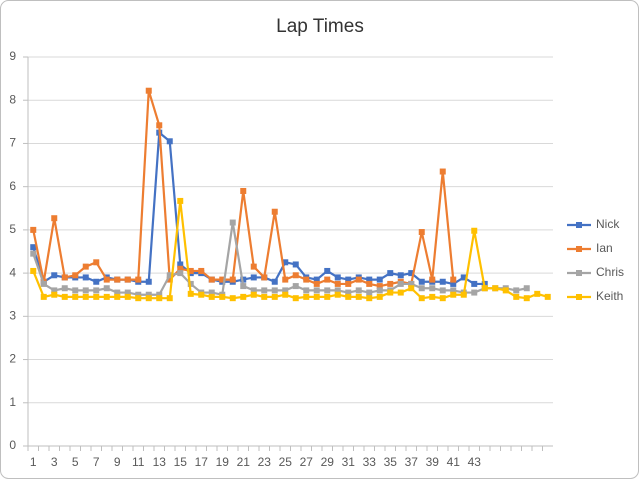  I want to click on x-tick-label: 43, so click(475, 462).